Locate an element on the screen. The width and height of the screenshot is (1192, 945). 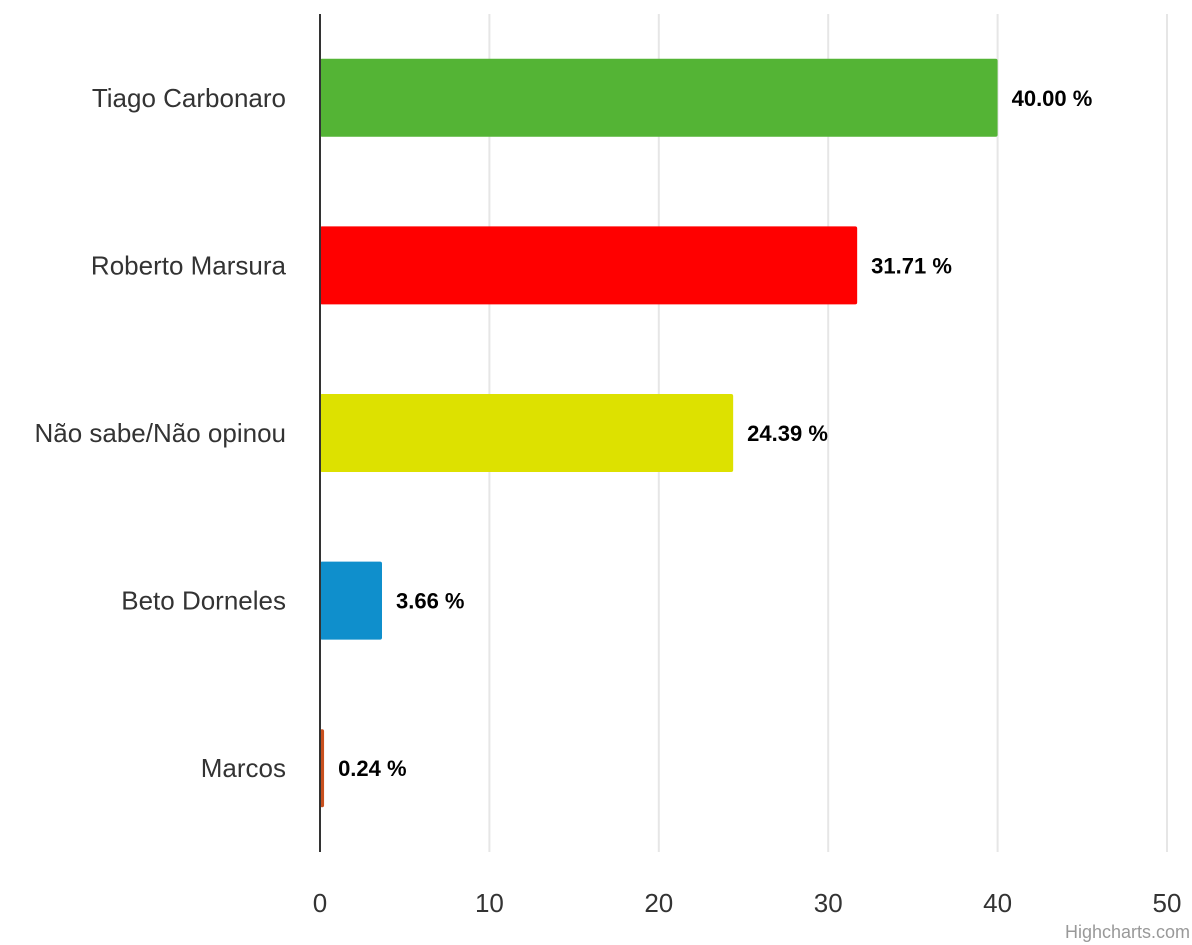
data-label-0: 40.00 % is located at coordinates (1052, 98).